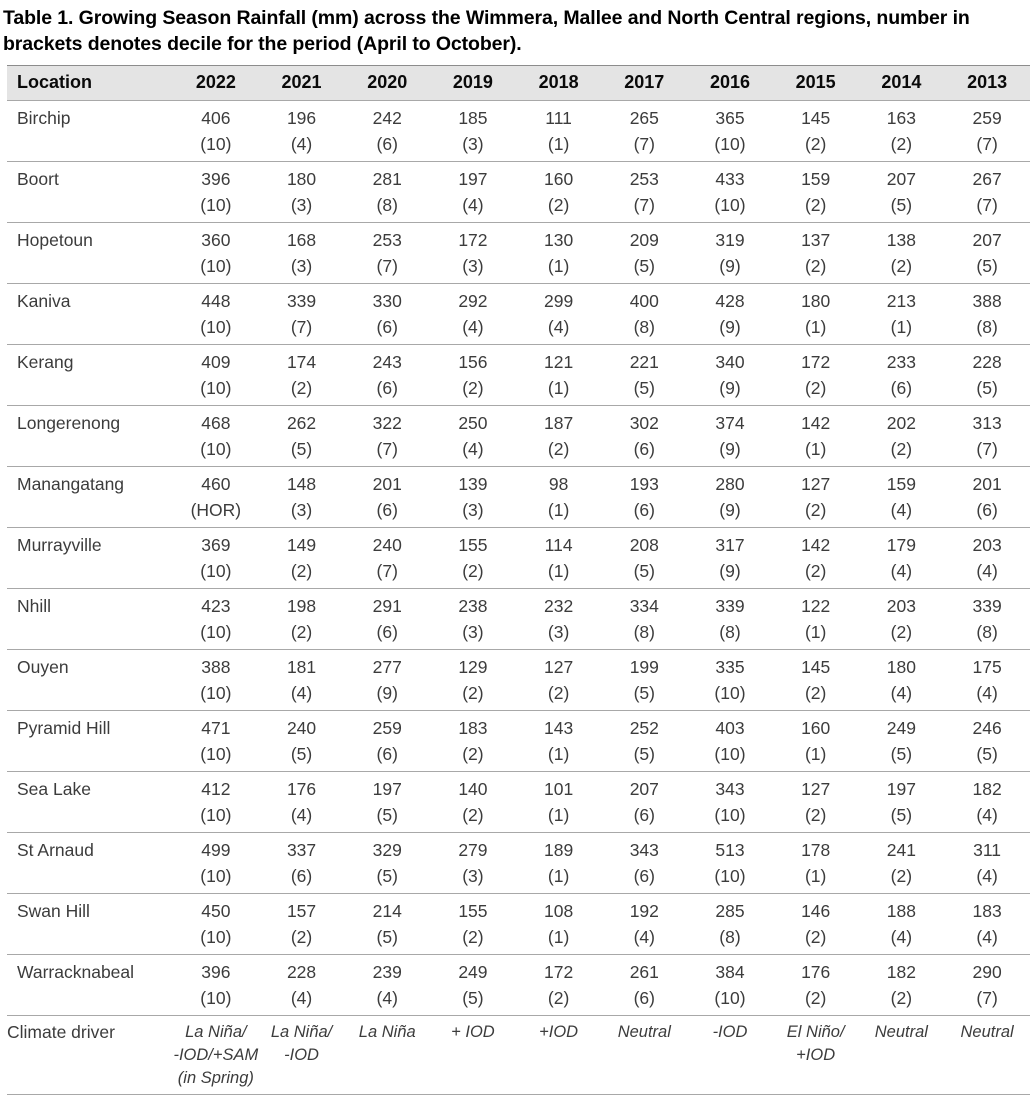 This screenshot has width=1035, height=1102. What do you see at coordinates (387, 985) in the screenshot?
I see `rainfall-cell: 239 (4)` at bounding box center [387, 985].